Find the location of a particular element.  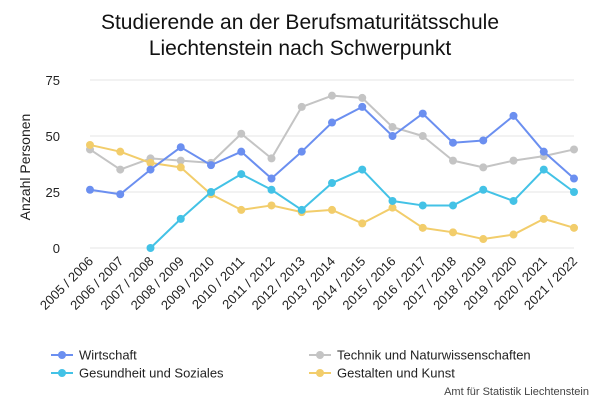

y-tick-label: 50 is located at coordinates (53, 136).